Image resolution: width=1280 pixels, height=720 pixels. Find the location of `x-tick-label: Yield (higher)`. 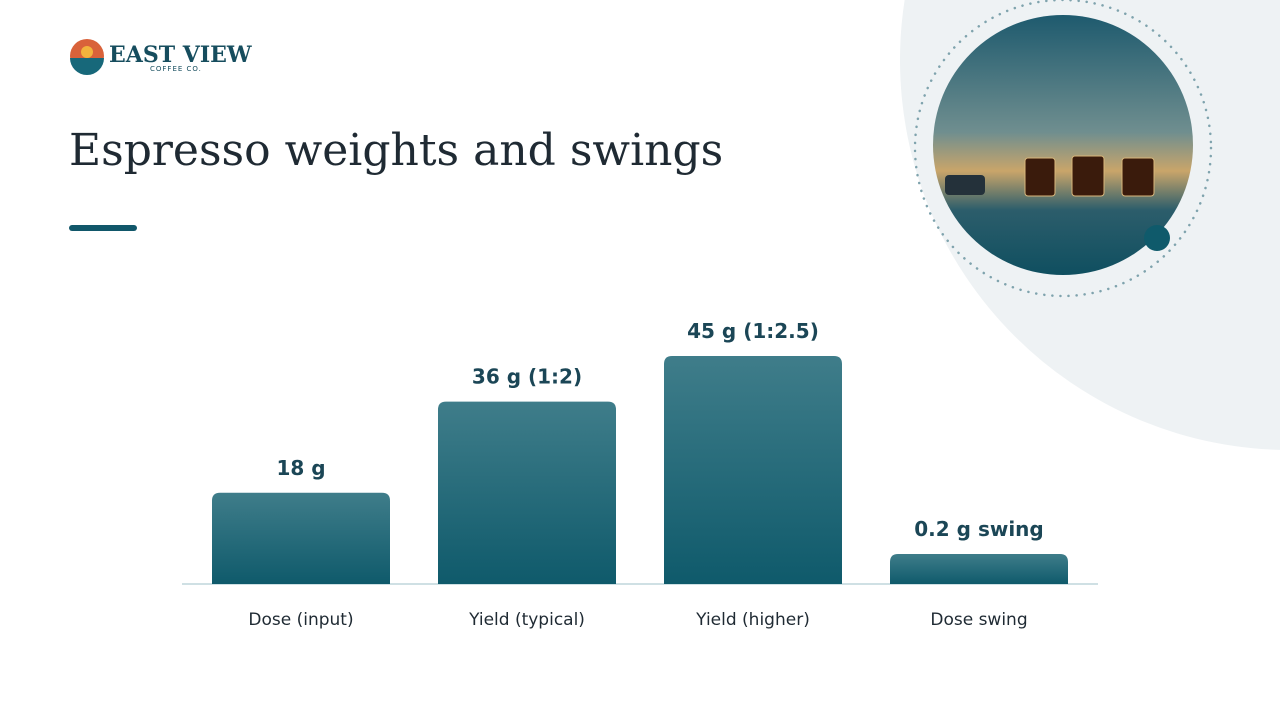

x-tick-label: Yield (higher) is located at coordinates (752, 620).